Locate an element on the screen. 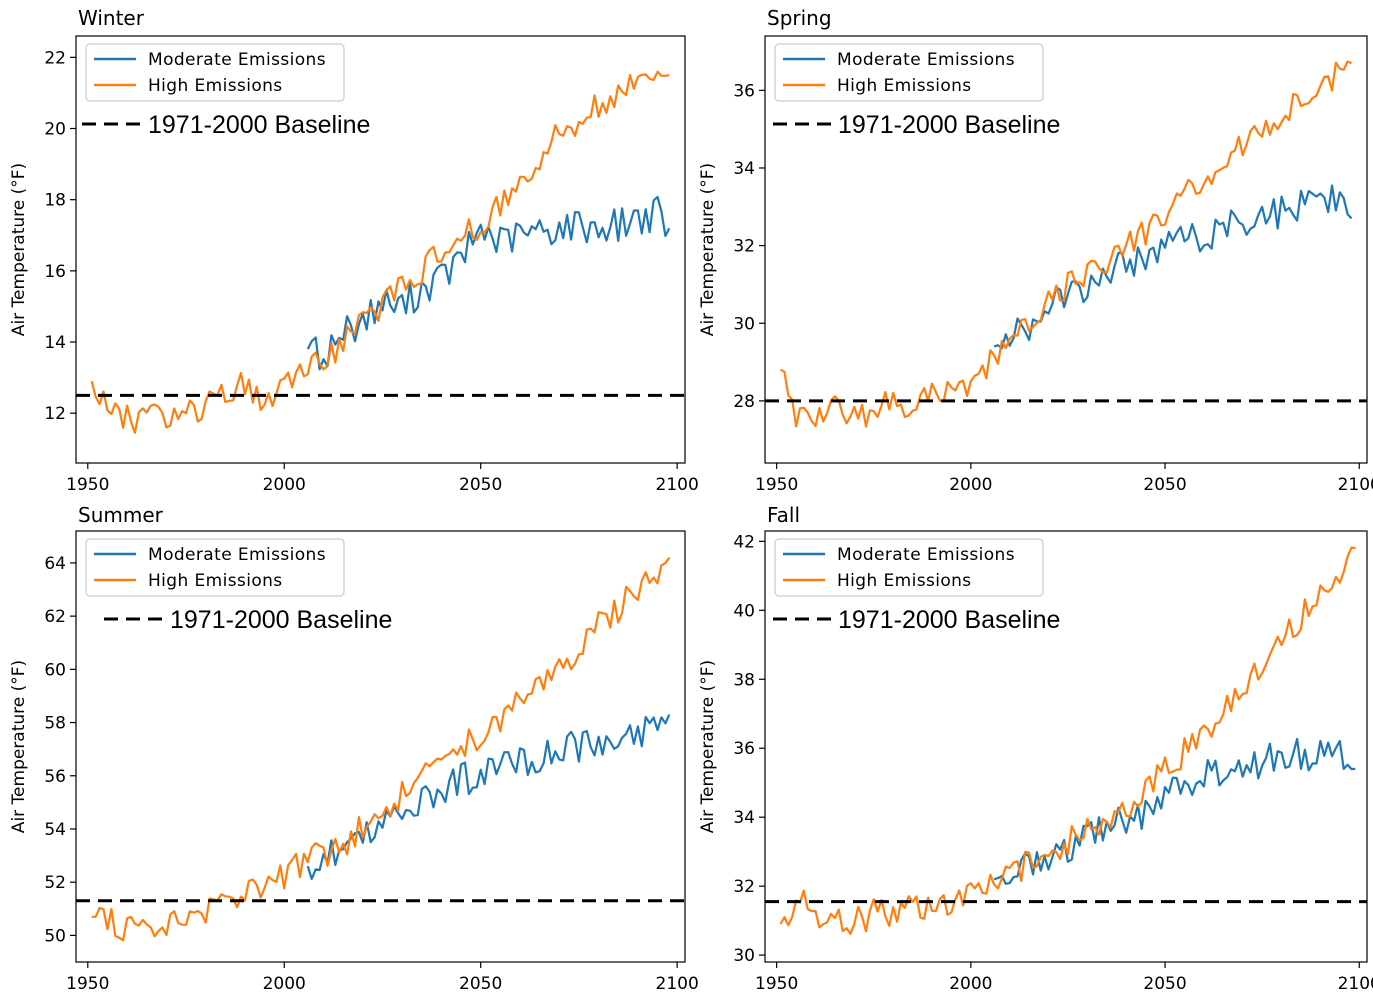 Image resolution: width=1373 pixels, height=994 pixels. y-tick-label: 62 is located at coordinates (55, 617).